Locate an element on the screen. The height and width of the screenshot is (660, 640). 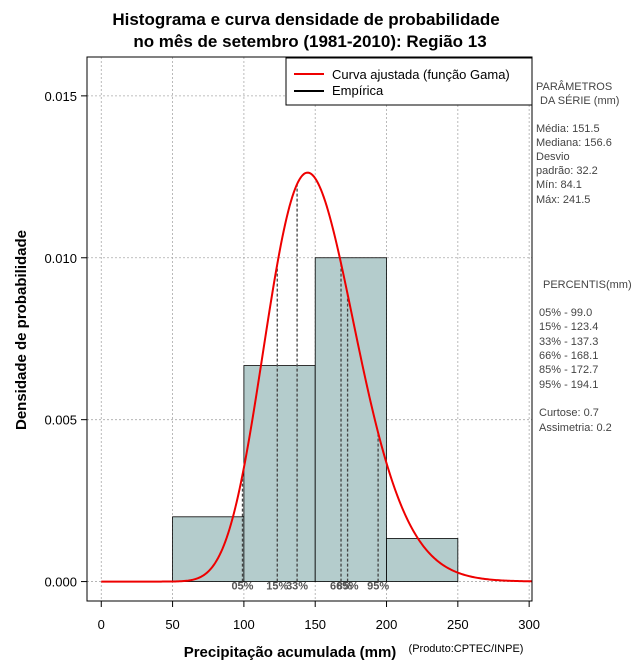
y-tick-label-0: 0.000 is located at coordinates (60, 582).